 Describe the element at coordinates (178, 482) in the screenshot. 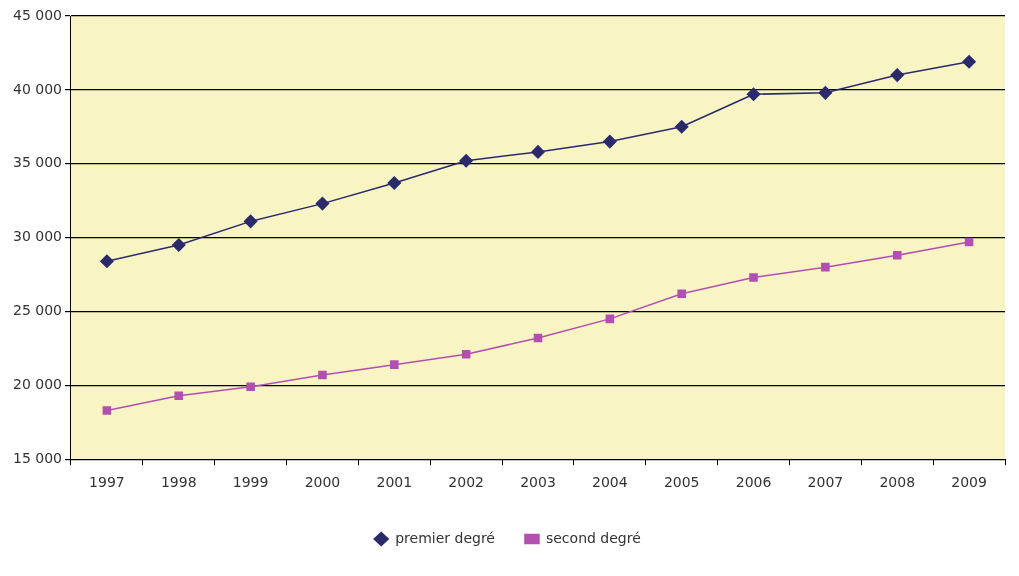

I see `x-tick-label: 1998` at that location.